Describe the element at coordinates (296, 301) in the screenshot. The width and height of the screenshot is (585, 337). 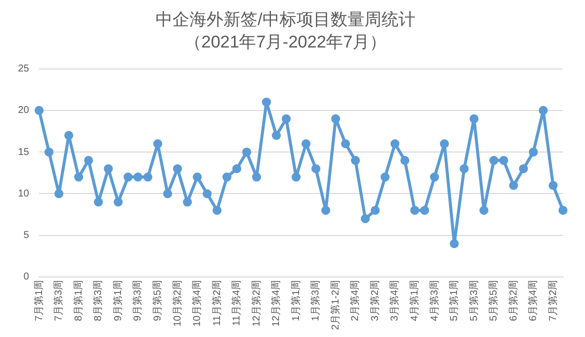
I see `x-tick-label: 1月第1周` at that location.